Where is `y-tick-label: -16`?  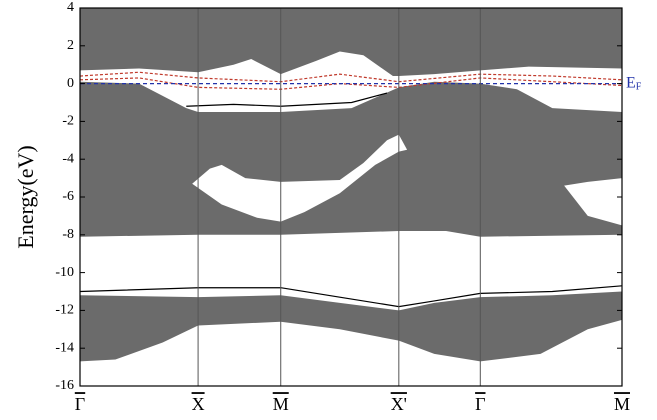
y-tick-label: -16 is located at coordinates (64, 385).